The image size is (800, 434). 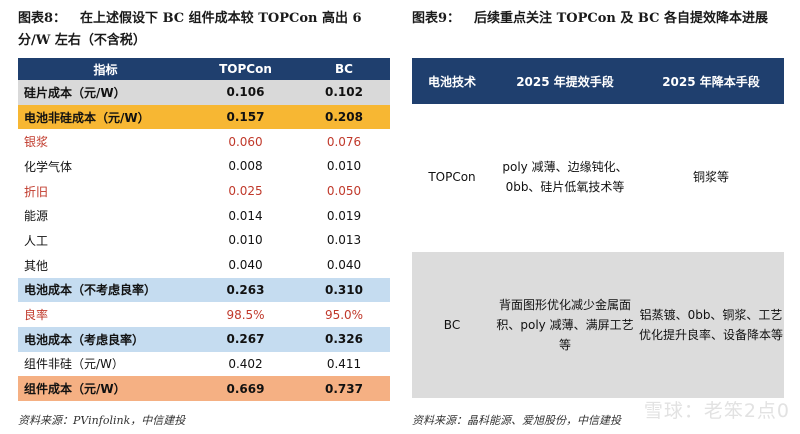 What do you see at coordinates (36, 315) in the screenshot?
I see `row-label: 良率` at bounding box center [36, 315].